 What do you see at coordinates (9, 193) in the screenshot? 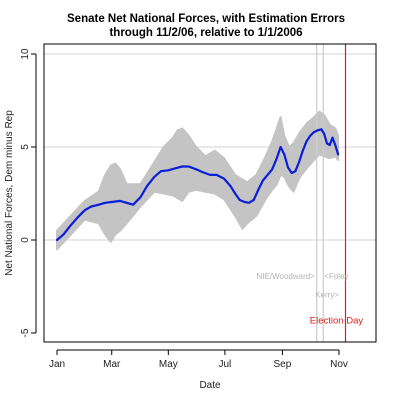
I see `y-axis-label: Net National Forces, Dem minus Rep` at bounding box center [9, 193].